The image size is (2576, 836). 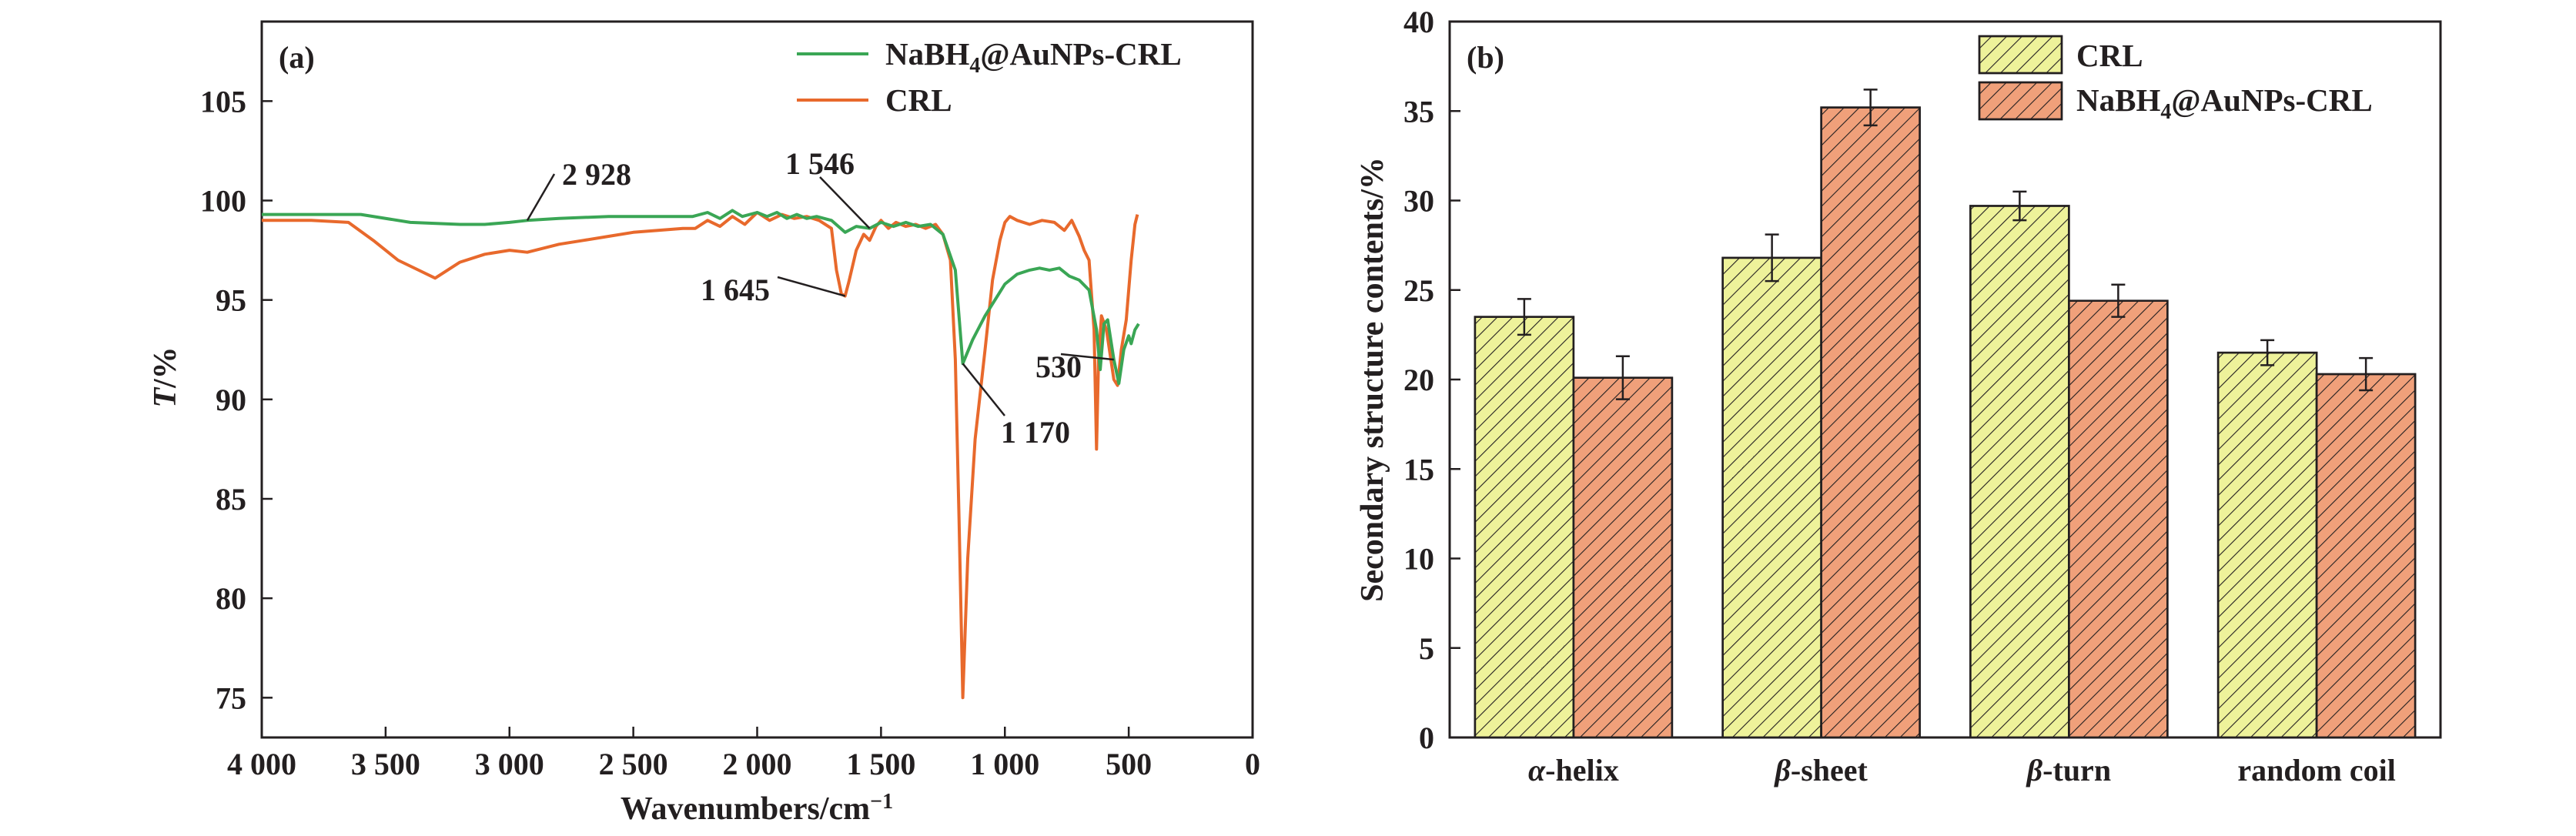 What do you see at coordinates (165, 377) in the screenshot?
I see `y-axis-label: T/%` at bounding box center [165, 377].